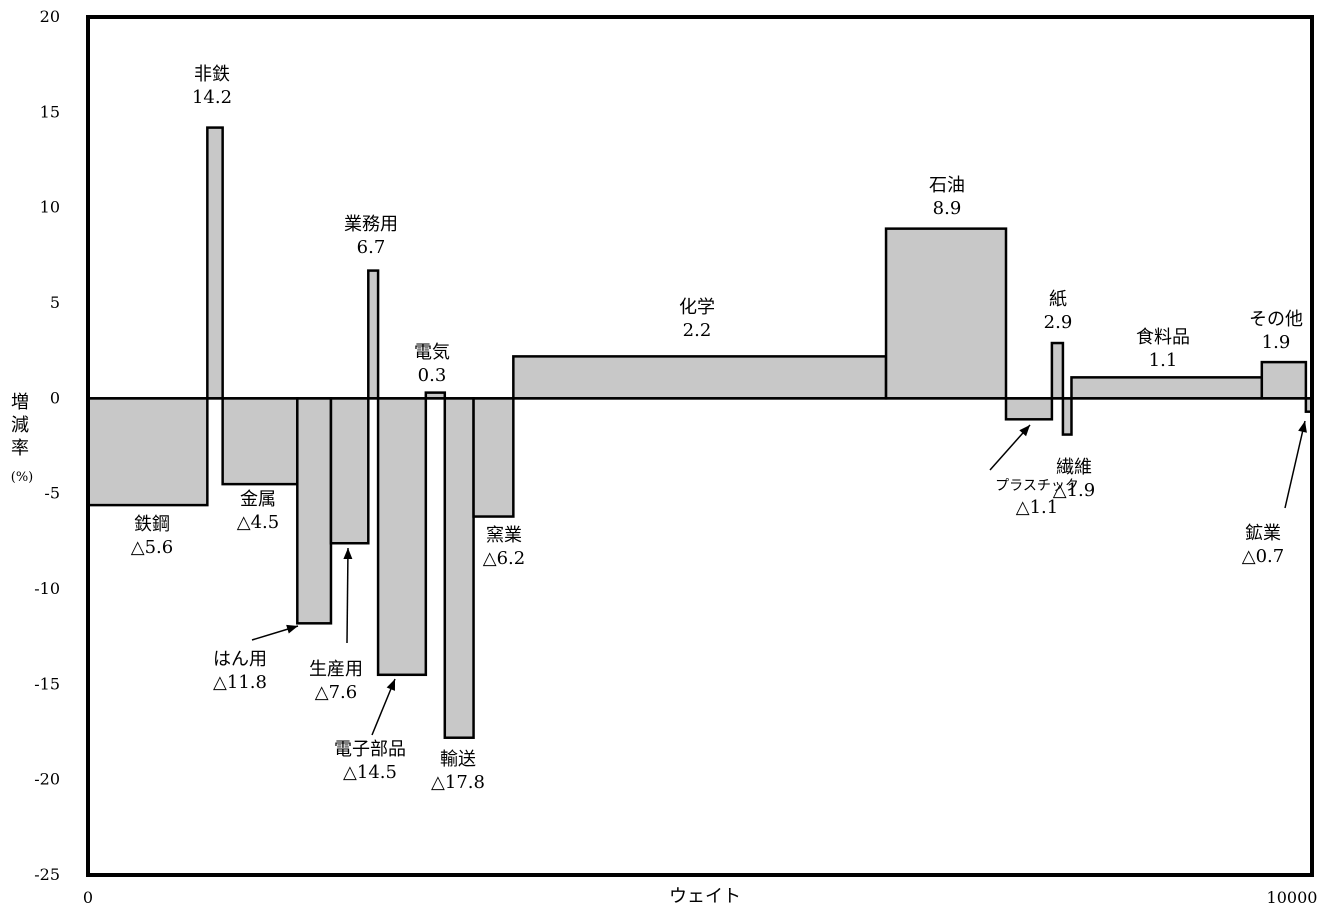 This screenshot has width=1330, height=909. What do you see at coordinates (1263, 556) in the screenshot?
I see `bar-18-value-label: △0.7` at bounding box center [1263, 556].